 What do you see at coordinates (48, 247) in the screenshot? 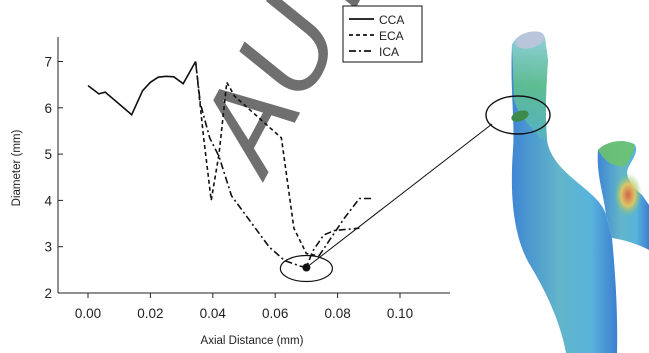
I see `y-tick-label: 3` at bounding box center [48, 247].